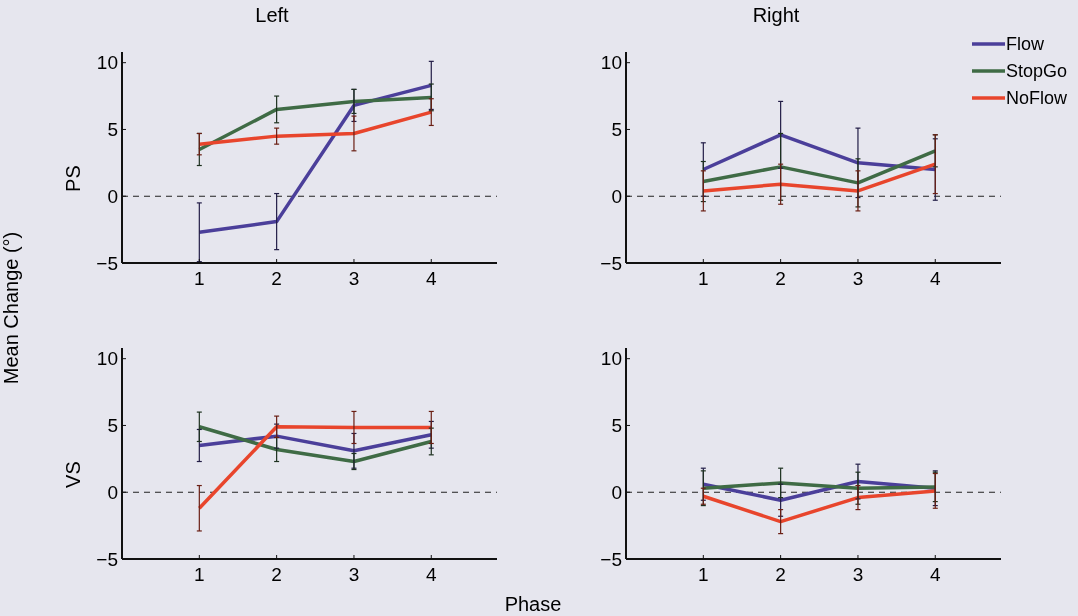 The width and height of the screenshot is (1078, 616). Describe the element at coordinates (776, 15) in the screenshot. I see `chart-title: Right` at that location.